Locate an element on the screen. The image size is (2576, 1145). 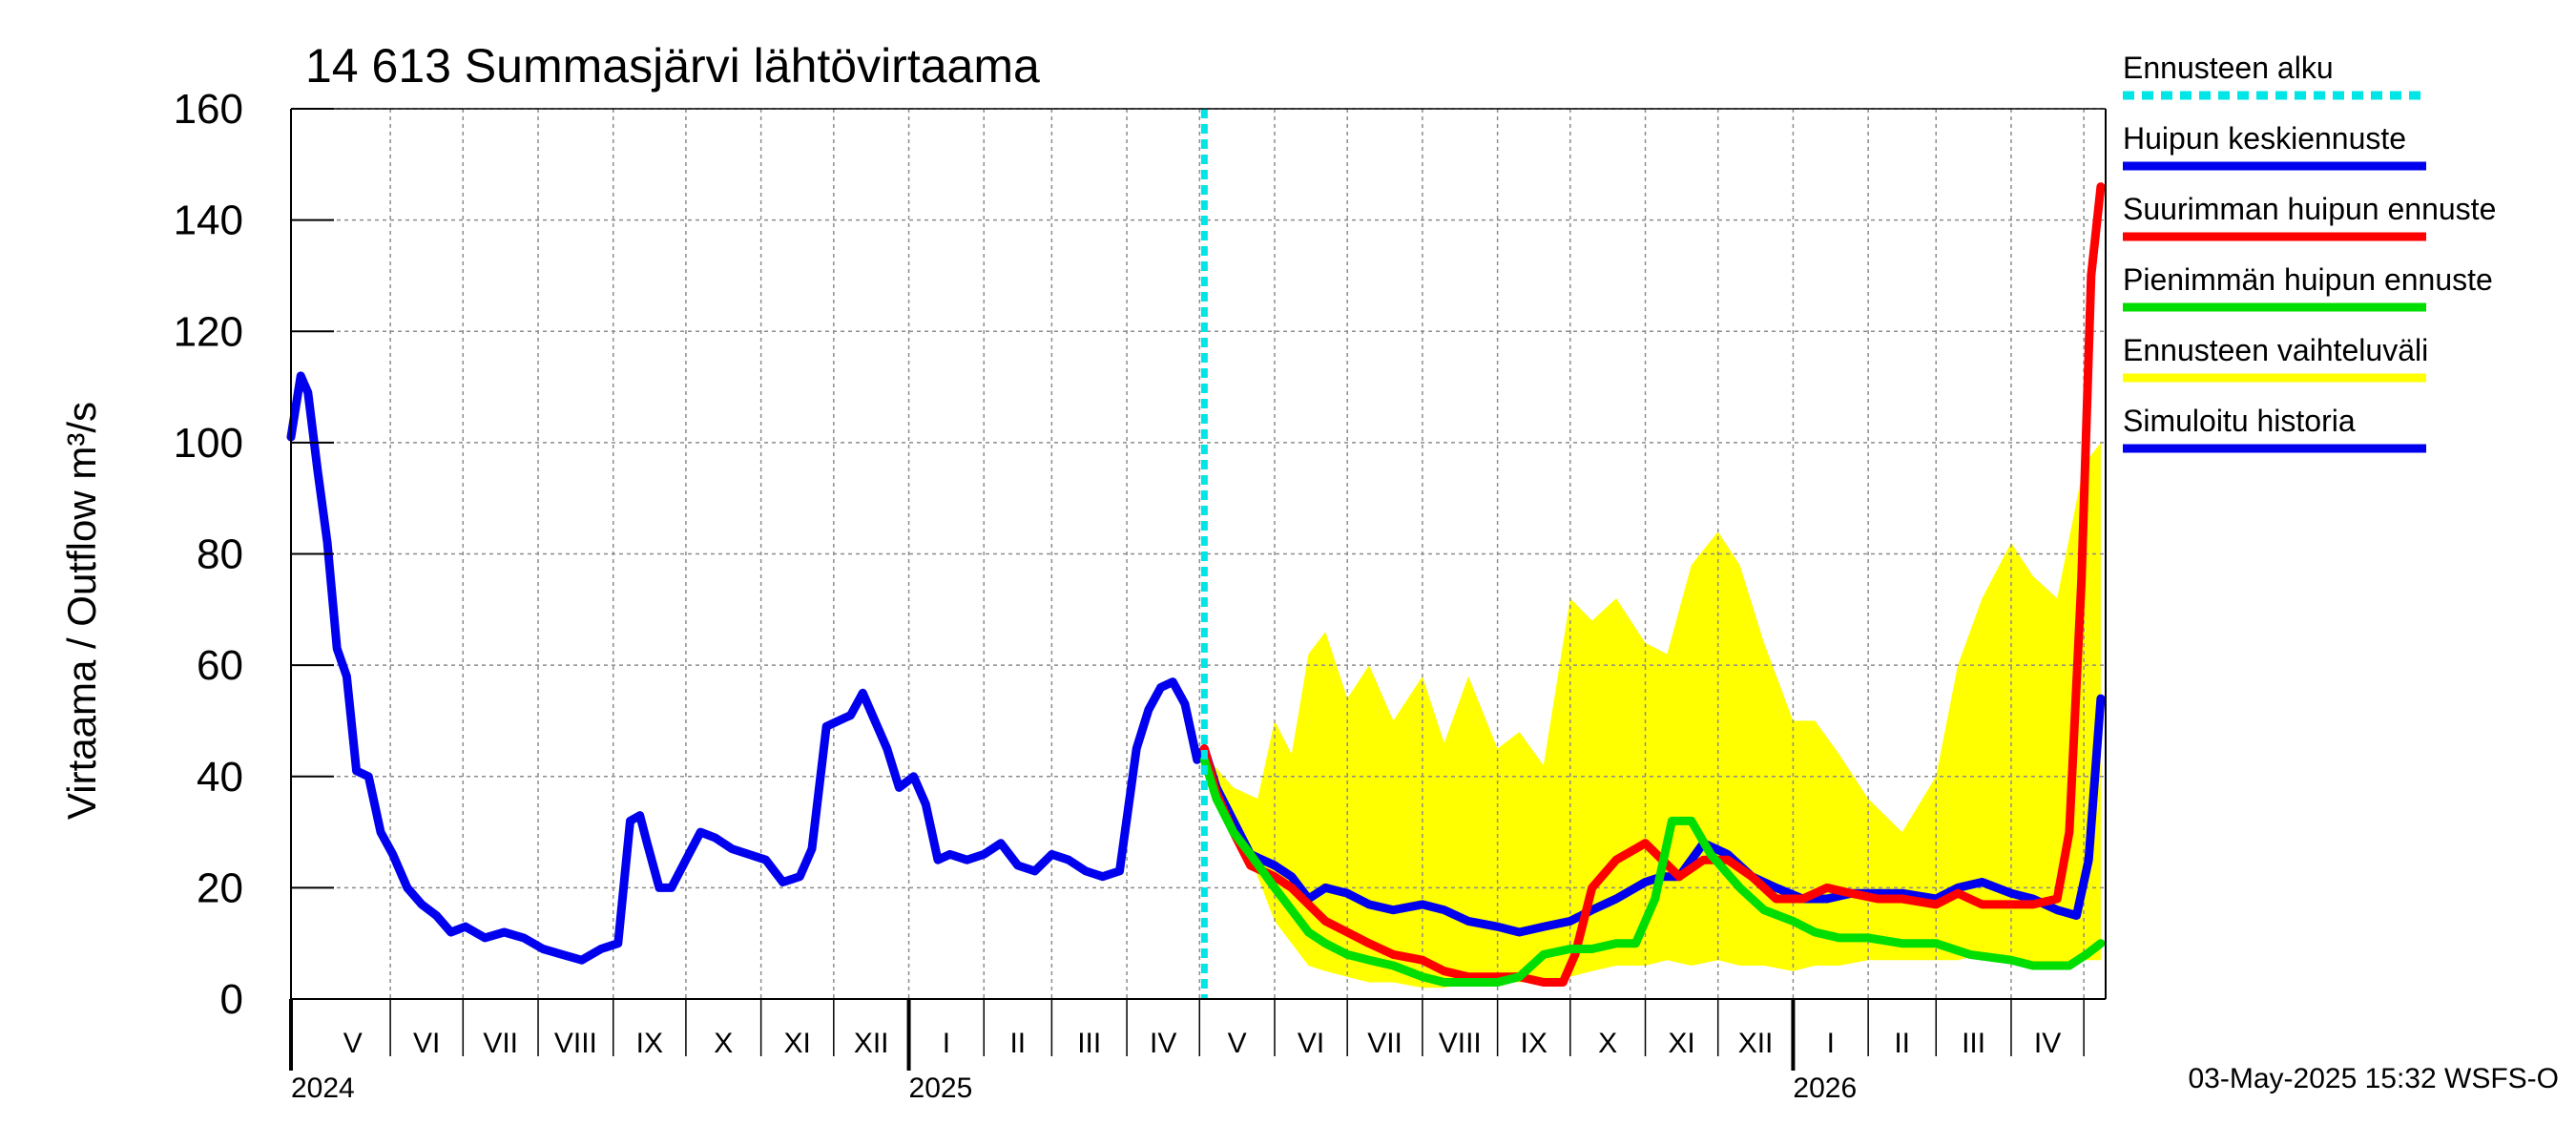
month-label-5: X is located at coordinates (723, 1043).